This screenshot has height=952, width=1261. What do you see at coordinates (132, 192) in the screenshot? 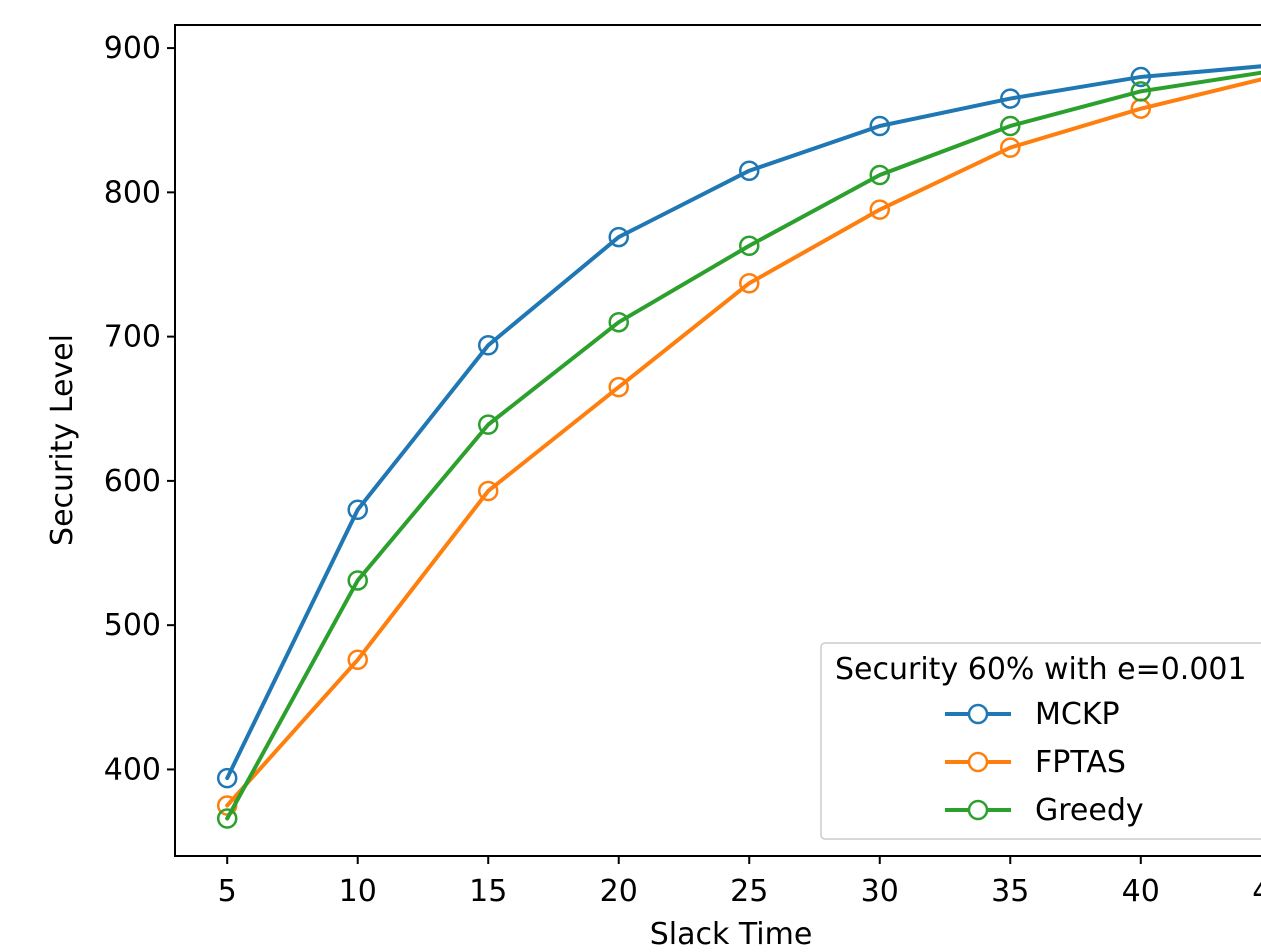
I see `y-tick-label: 800` at bounding box center [132, 192].